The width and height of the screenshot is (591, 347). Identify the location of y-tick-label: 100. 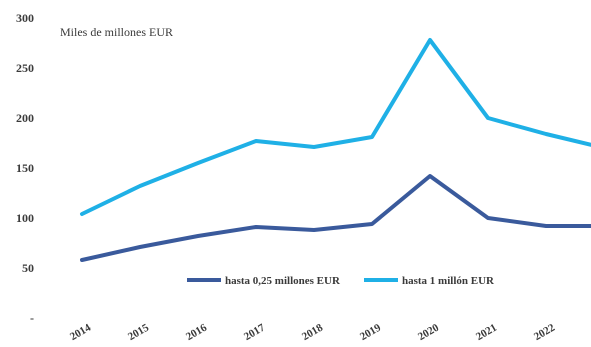
(25, 218).